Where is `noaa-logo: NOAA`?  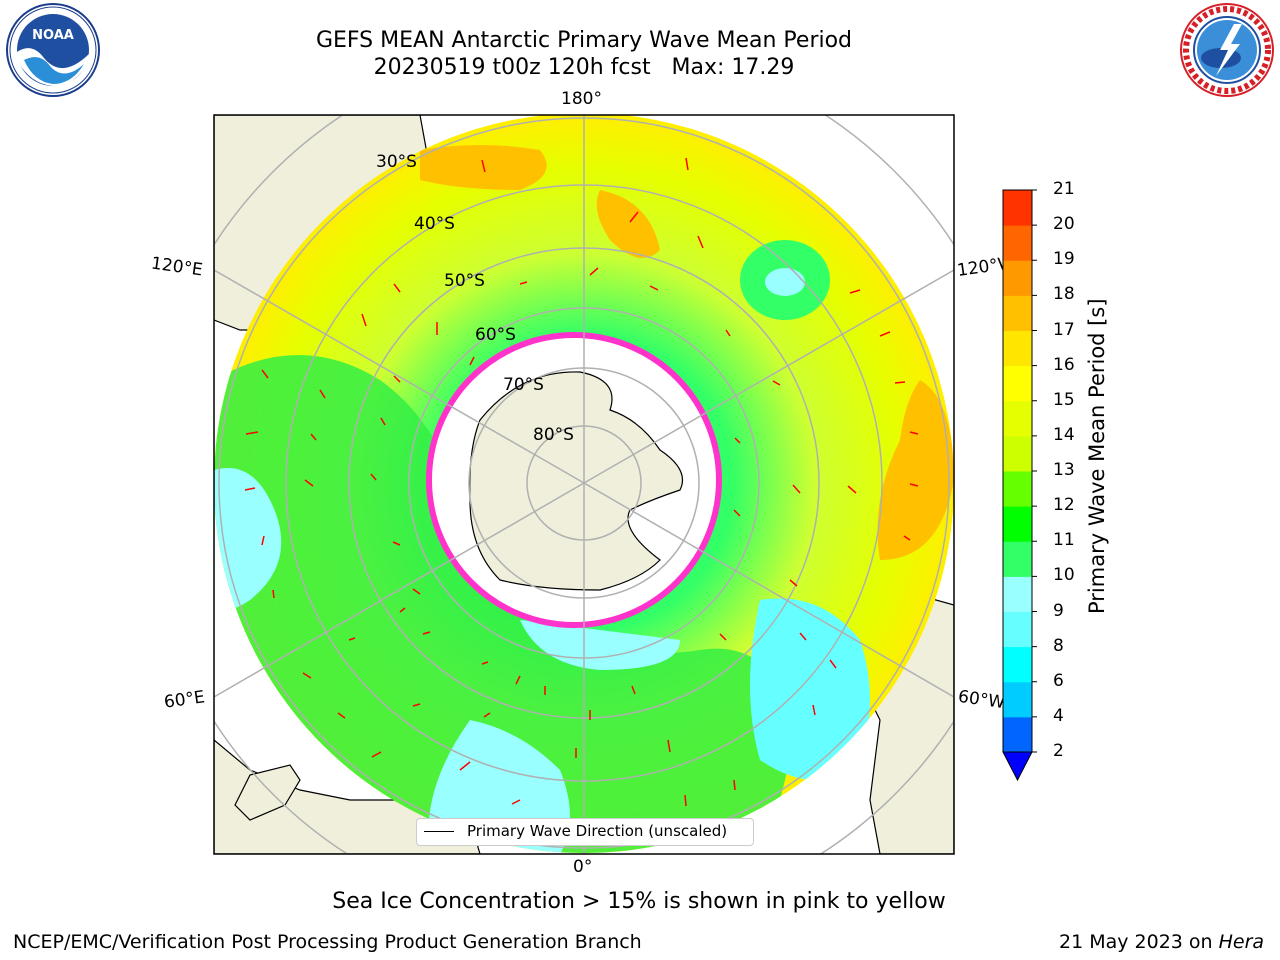 noaa-logo: NOAA is located at coordinates (53, 50).